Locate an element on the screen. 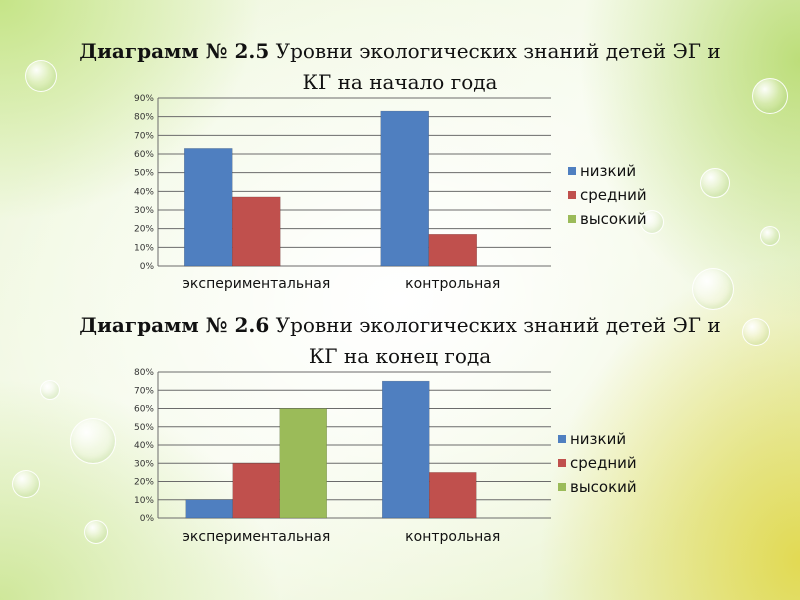  chart-number: Диаграмм № 2.6 is located at coordinates (174, 325).